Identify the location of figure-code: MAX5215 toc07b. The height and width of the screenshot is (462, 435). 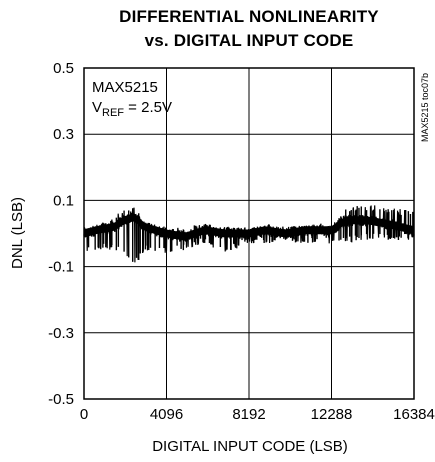
(425, 107).